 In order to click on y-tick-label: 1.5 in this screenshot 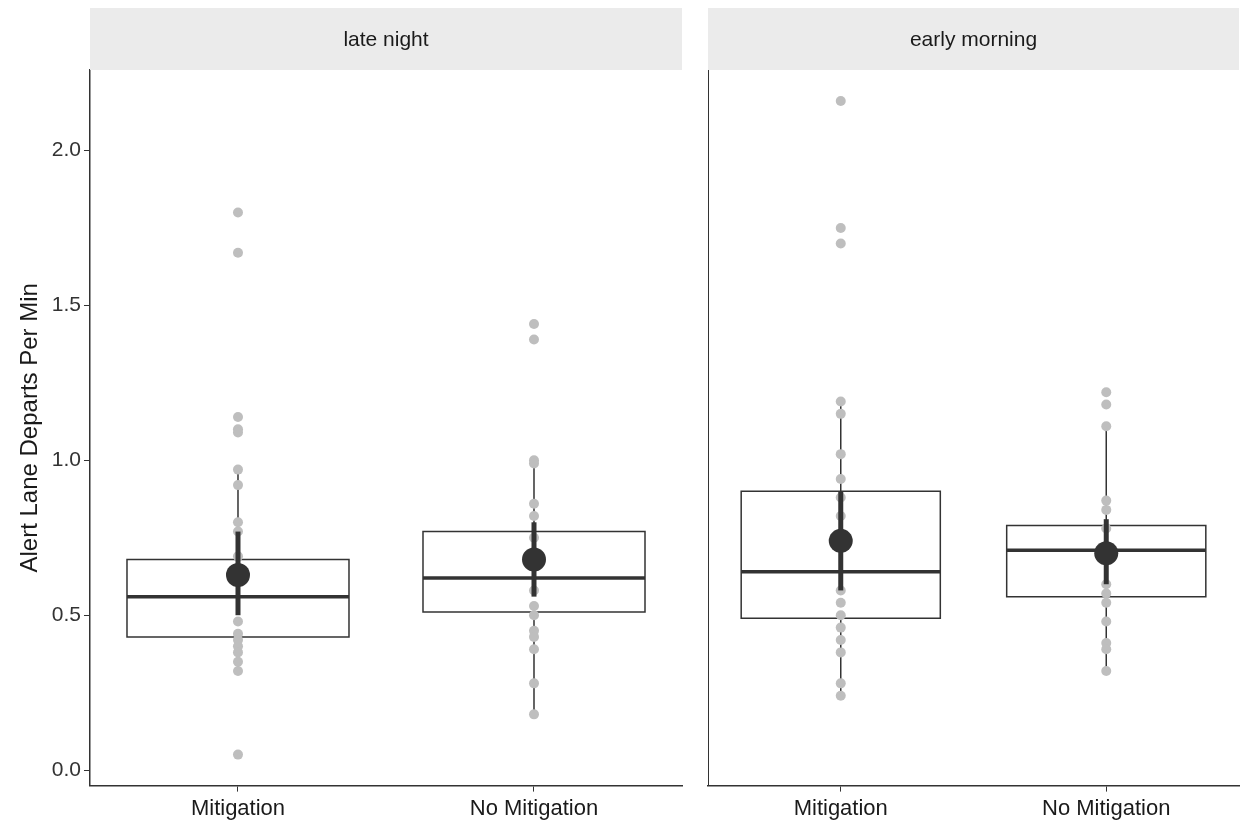, I will do `click(66, 304)`.